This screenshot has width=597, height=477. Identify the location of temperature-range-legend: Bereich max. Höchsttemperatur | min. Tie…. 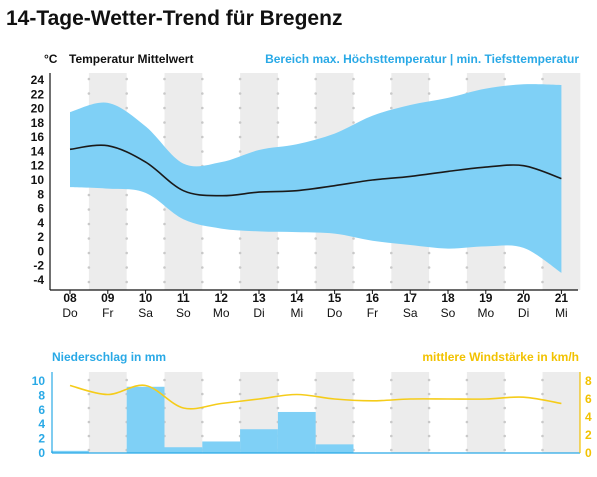
(422, 59).